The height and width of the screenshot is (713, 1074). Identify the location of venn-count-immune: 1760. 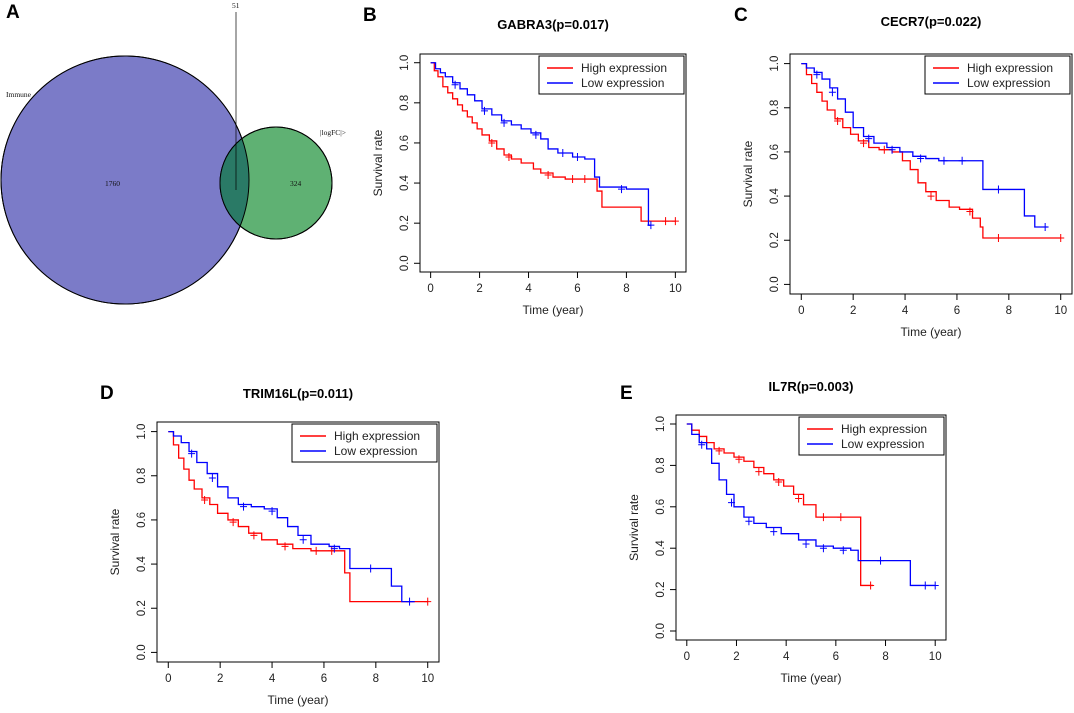
(112, 183).